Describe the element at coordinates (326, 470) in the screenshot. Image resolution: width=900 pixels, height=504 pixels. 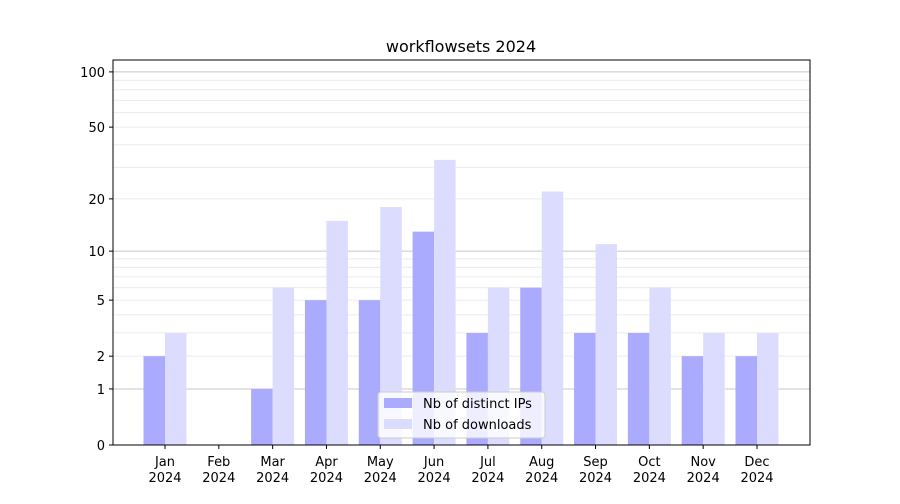
I see `x-tick-label: Apr 2024` at that location.